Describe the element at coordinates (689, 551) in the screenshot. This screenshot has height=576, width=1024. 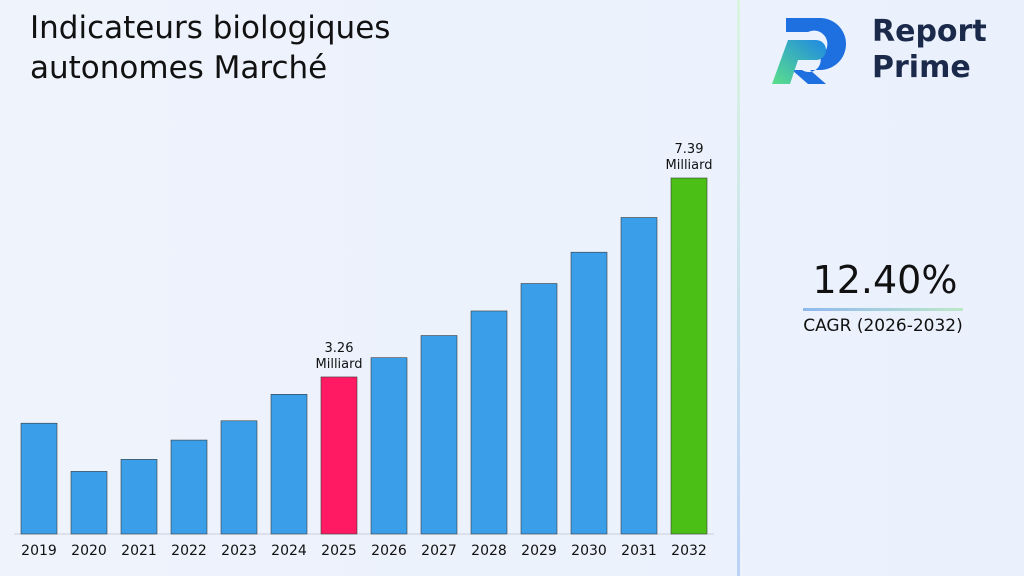
I see `x-tick-label: 2032` at that location.